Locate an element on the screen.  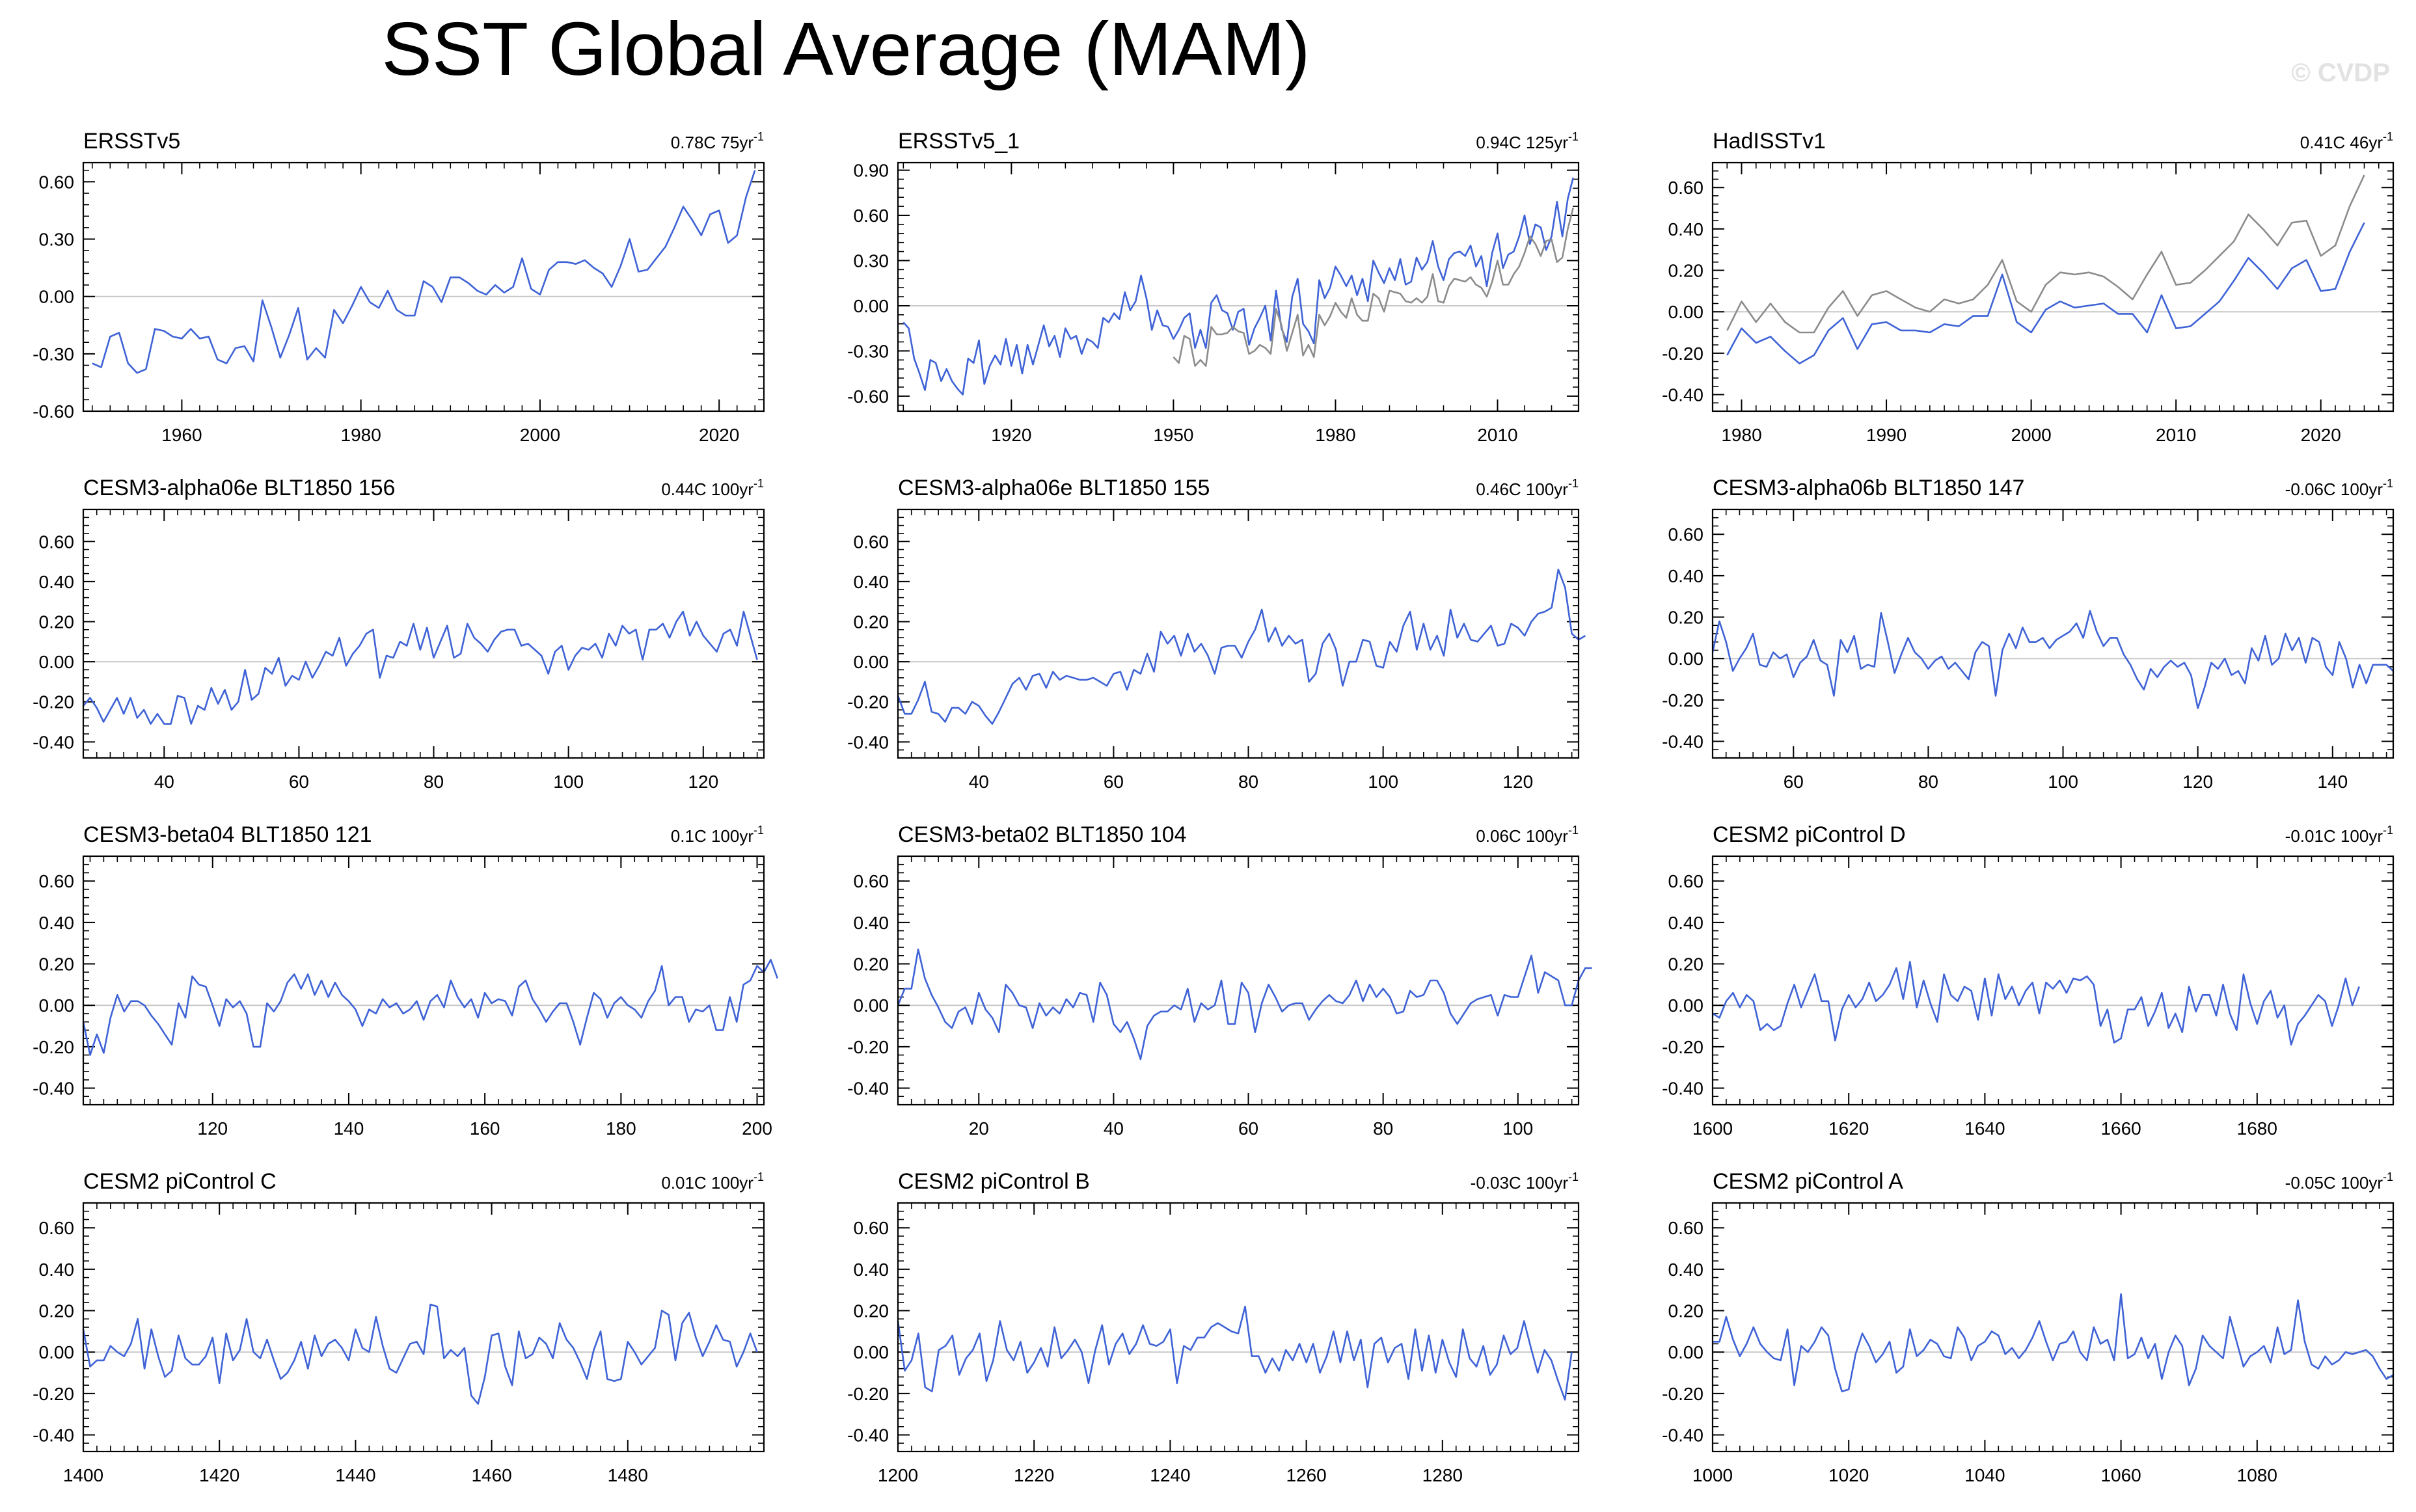
panel-title: CESM3-alpha06e BLT1850 156 is located at coordinates (239, 488).